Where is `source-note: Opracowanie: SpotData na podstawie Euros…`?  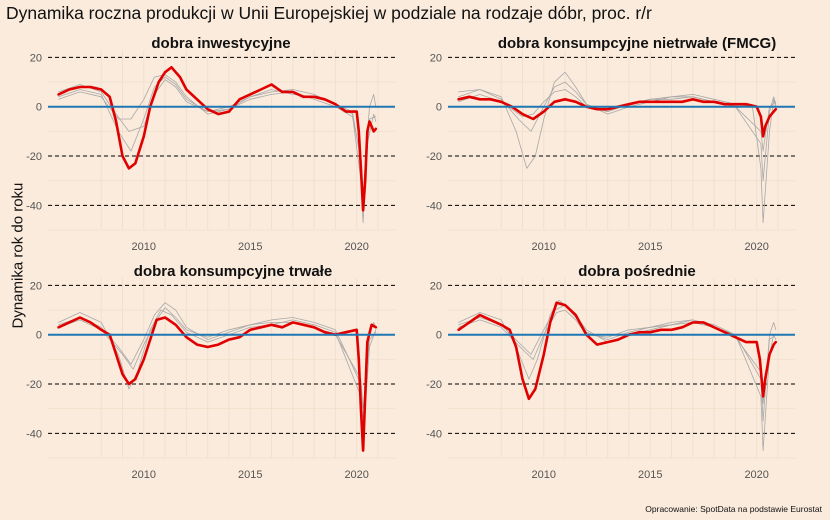 source-note: Opracowanie: SpotData na podstawie Euros… is located at coordinates (733, 509).